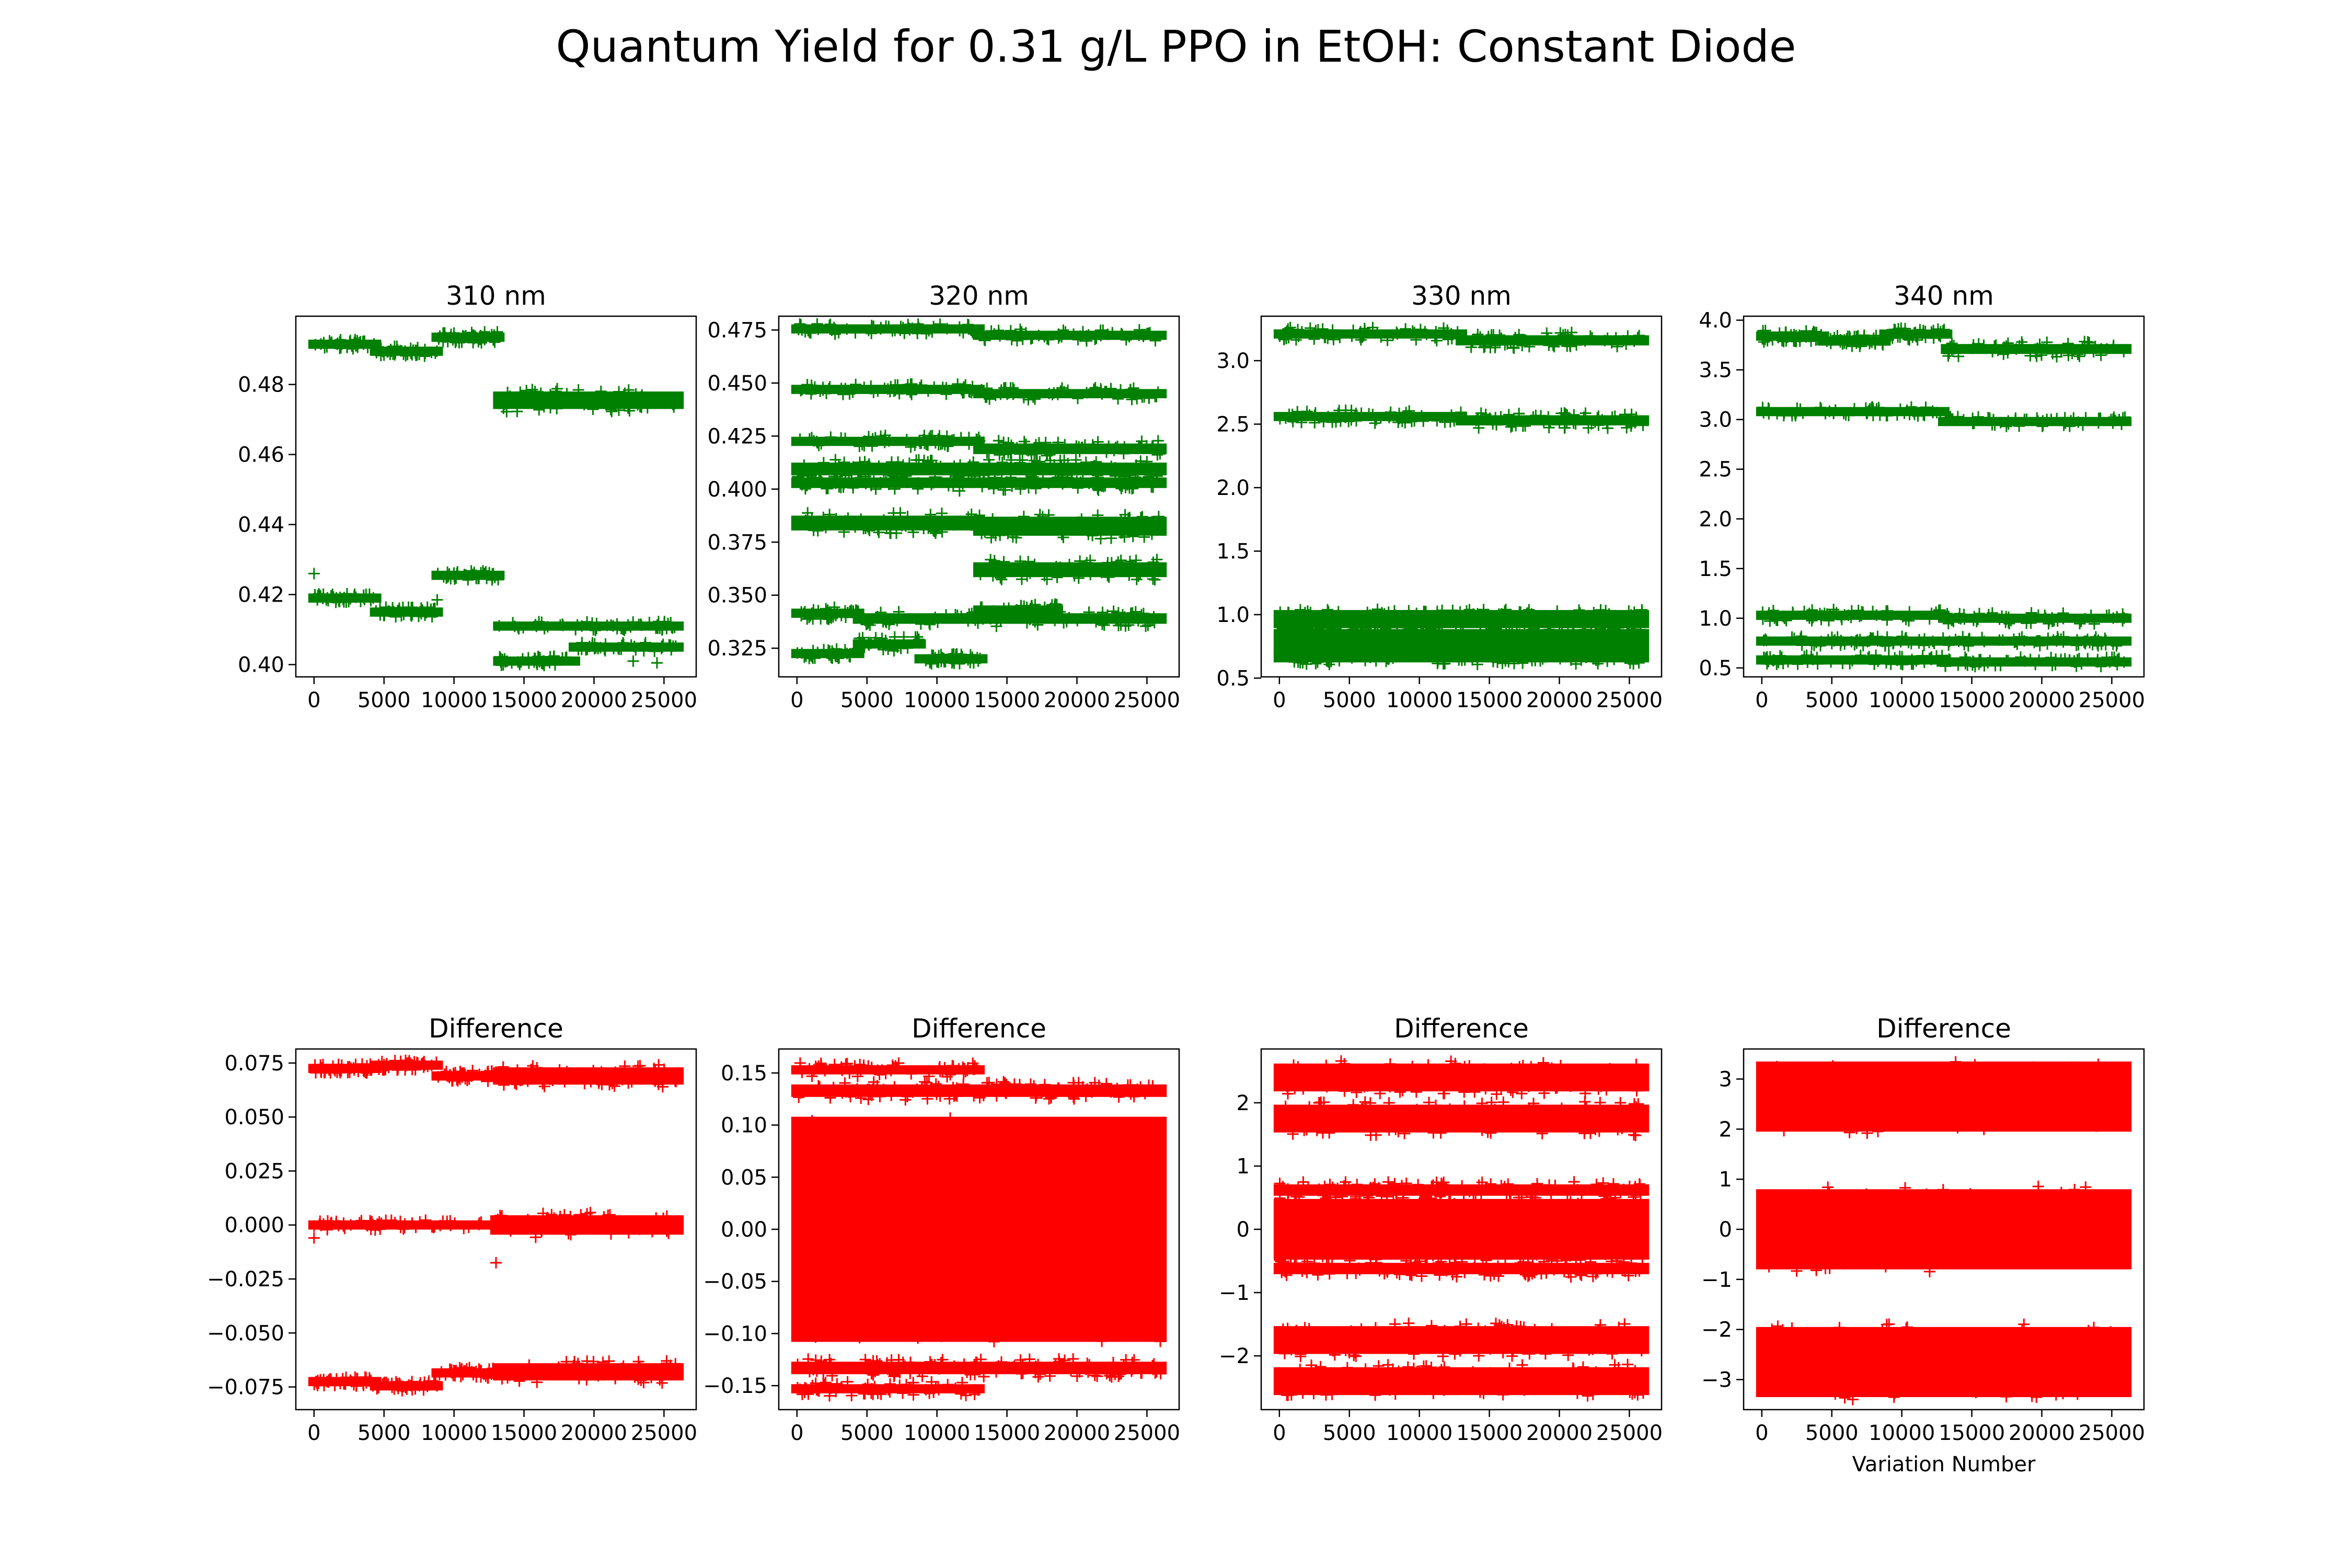 The image size is (2352, 1568). Describe the element at coordinates (735, 1386) in the screenshot. I see `y-tick-label: −0.15` at that location.